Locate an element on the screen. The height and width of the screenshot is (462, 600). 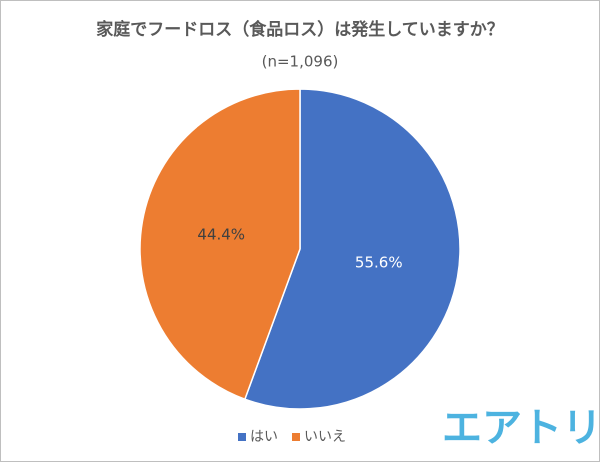
legend-label: はい is located at coordinates (264, 437).